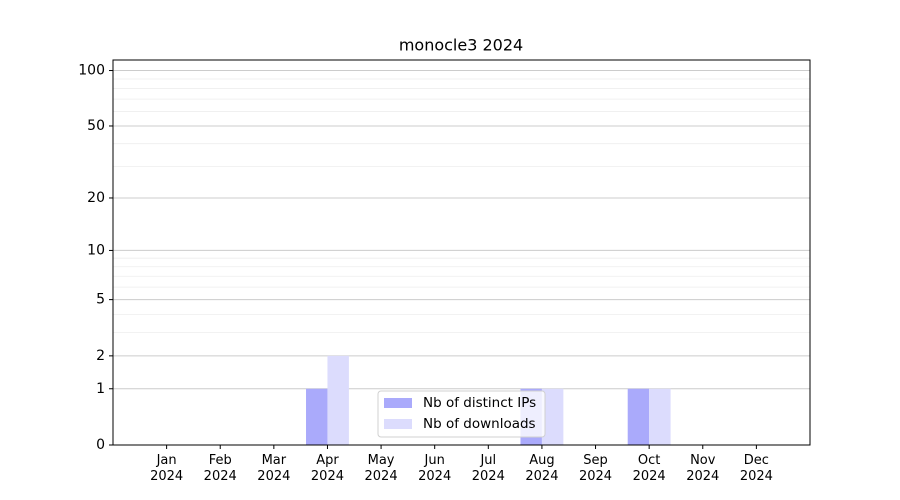  Describe the element at coordinates (435, 468) in the screenshot. I see `x-tick-label: Jun 2024` at that location.